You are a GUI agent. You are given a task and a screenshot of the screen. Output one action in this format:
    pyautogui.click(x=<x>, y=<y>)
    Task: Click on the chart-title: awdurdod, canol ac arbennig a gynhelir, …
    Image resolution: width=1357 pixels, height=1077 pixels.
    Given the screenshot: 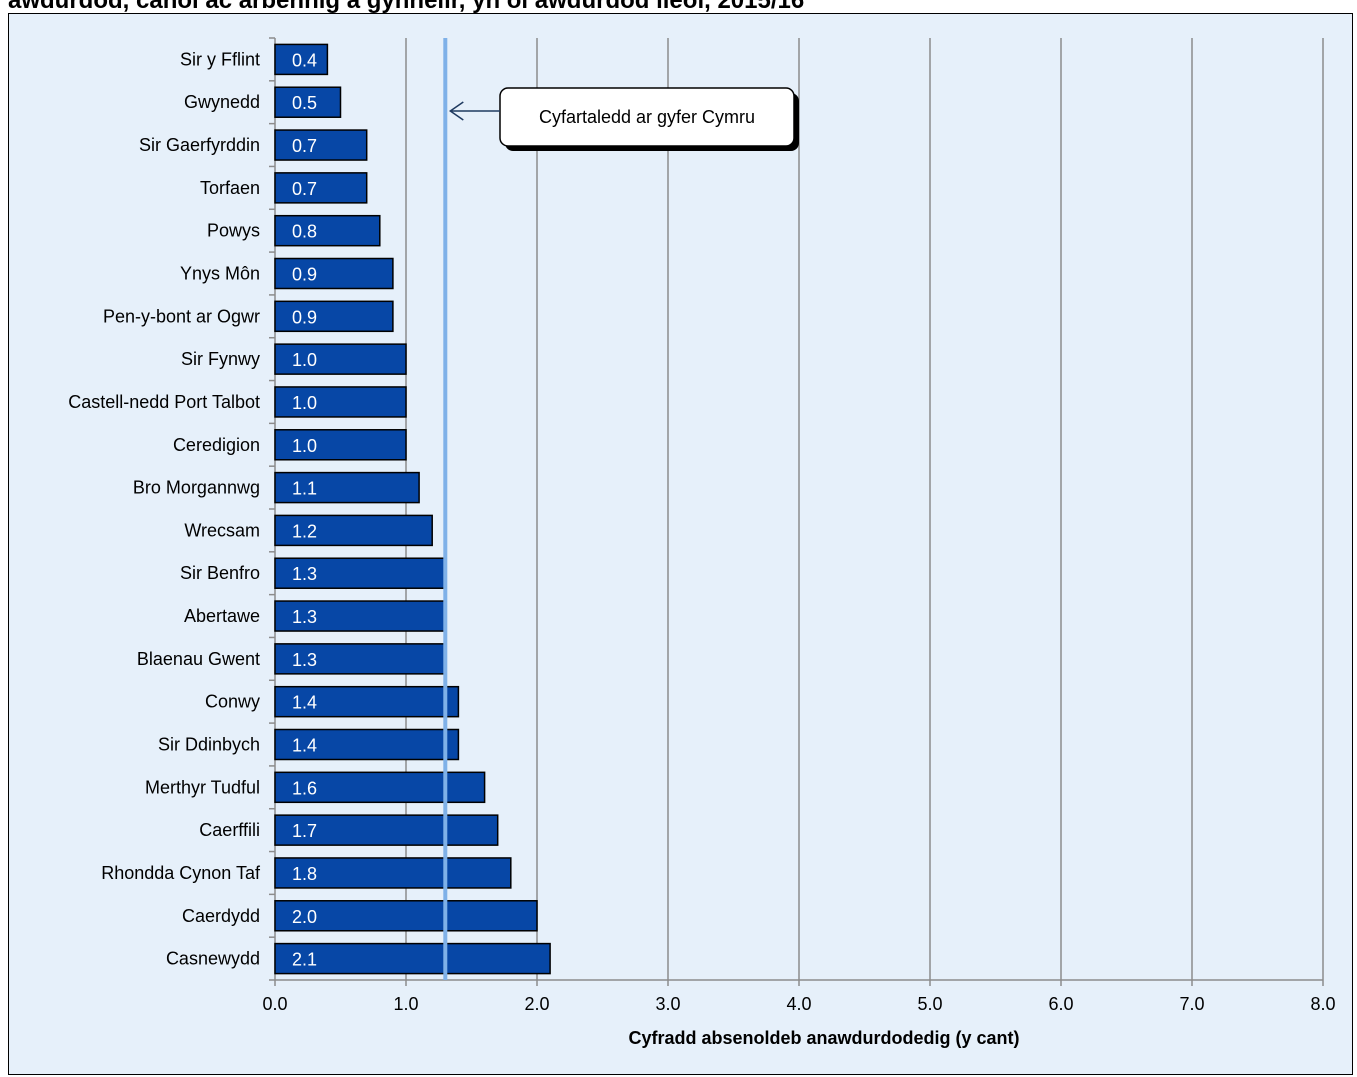 What is the action you would take?
    pyautogui.click(x=678, y=6)
    